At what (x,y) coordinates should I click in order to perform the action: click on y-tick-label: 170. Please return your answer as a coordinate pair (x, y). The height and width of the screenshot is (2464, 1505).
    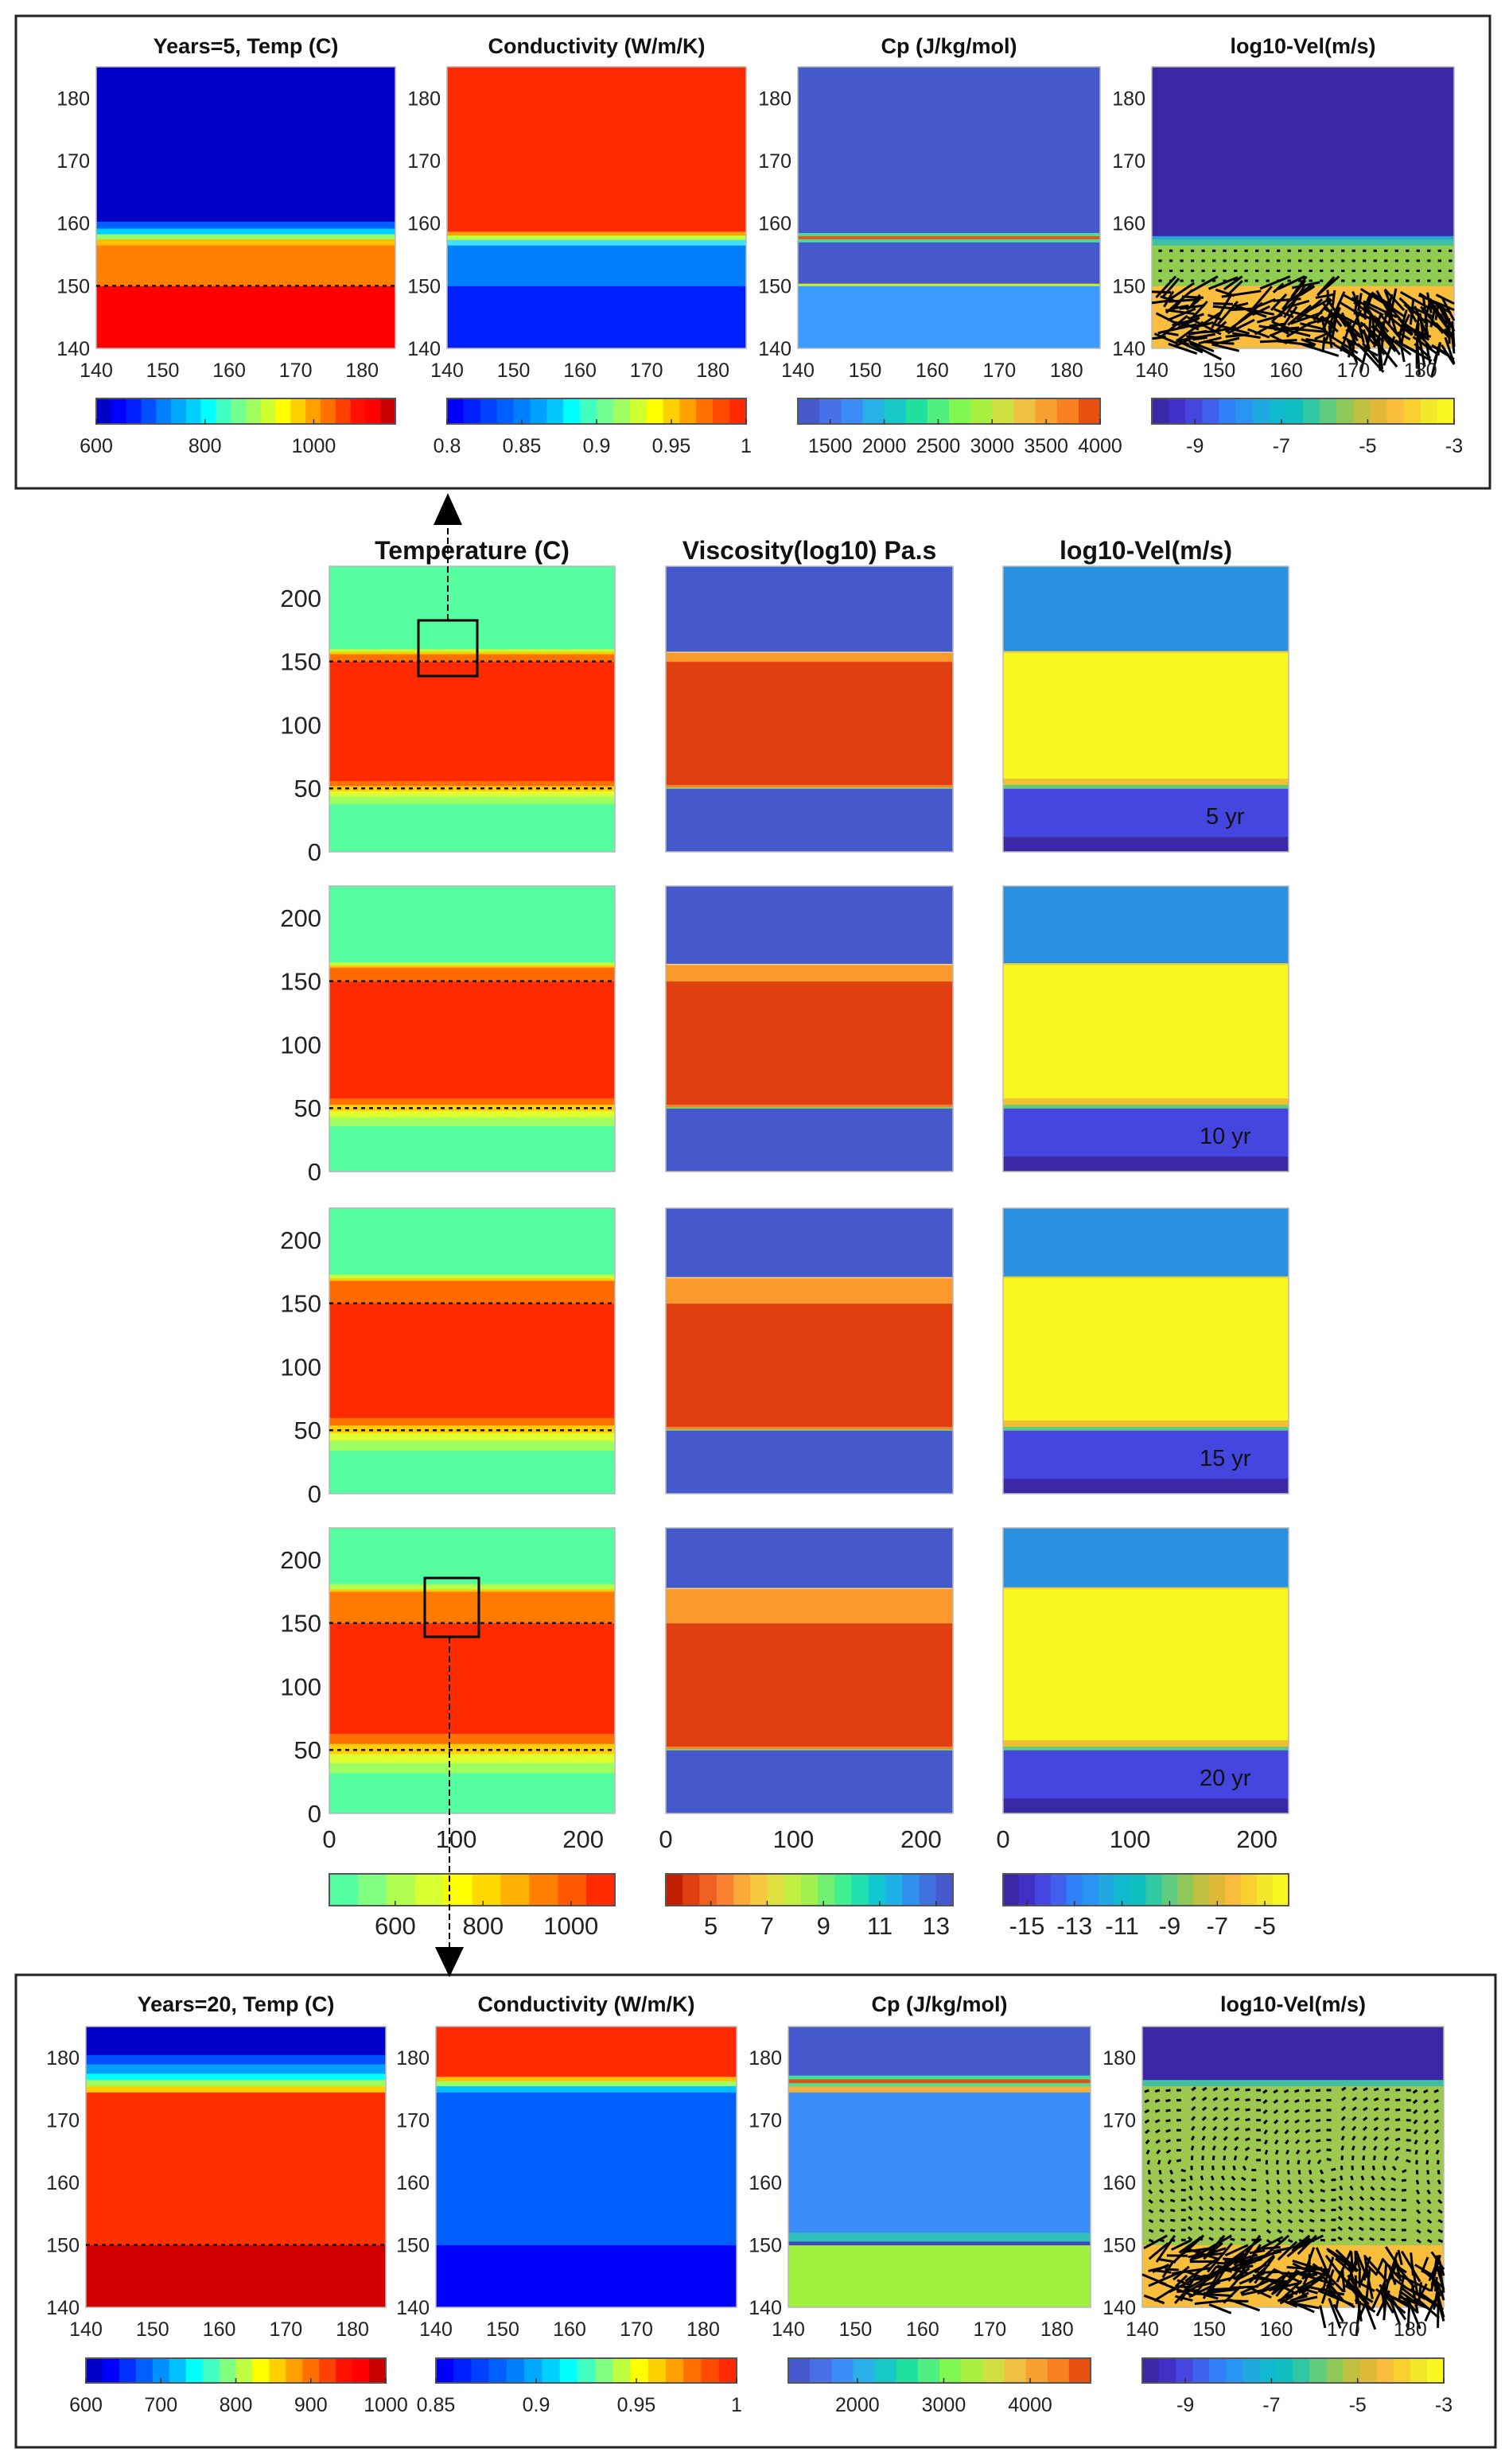
    Looking at the image, I should click on (424, 161).